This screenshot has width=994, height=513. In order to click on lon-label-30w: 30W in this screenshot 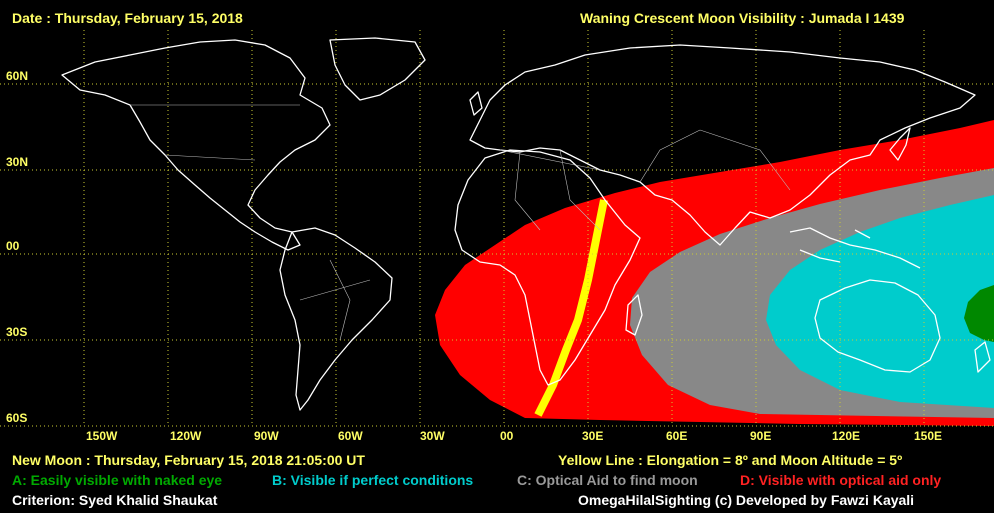, I will do `click(432, 436)`.